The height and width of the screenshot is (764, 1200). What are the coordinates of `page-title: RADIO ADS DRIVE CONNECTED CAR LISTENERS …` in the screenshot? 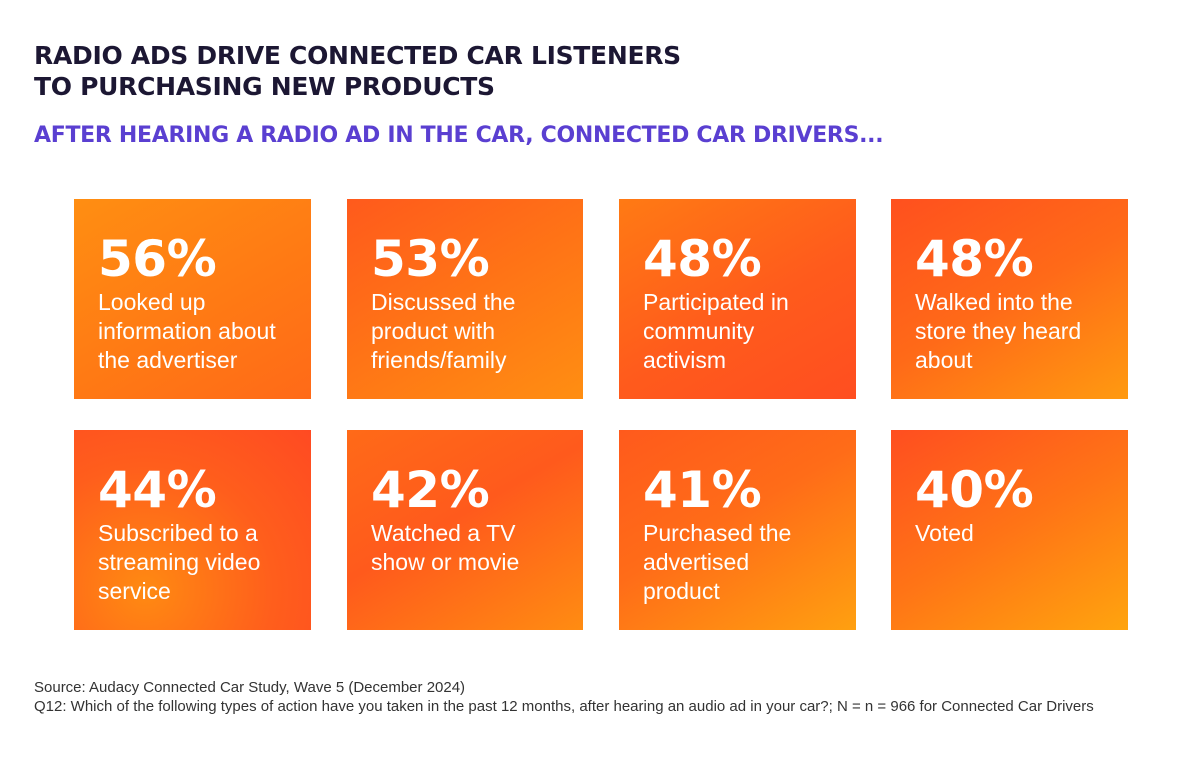 It's located at (357, 71).